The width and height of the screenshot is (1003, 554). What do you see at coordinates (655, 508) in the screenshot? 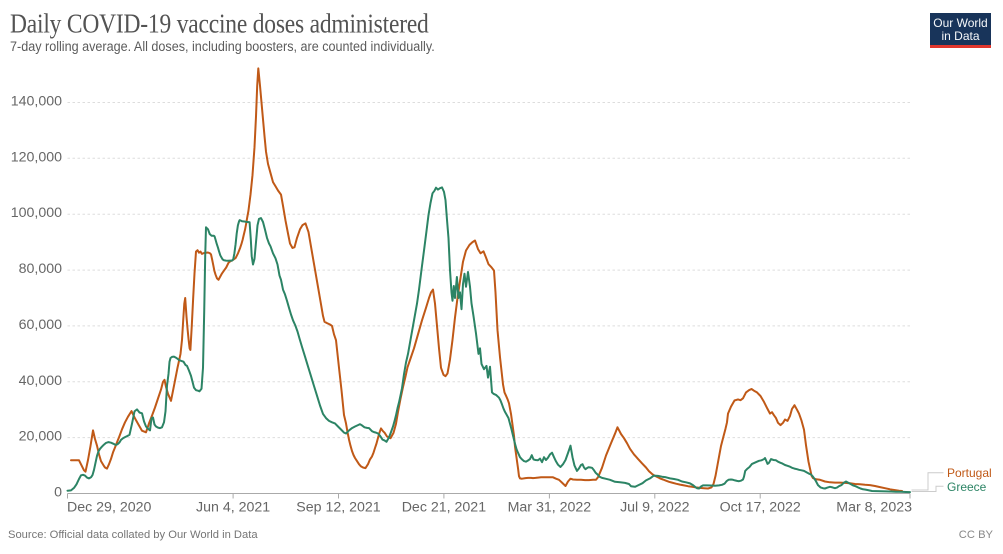
I see `svg-text: Jul 9, 2022` at bounding box center [655, 508].